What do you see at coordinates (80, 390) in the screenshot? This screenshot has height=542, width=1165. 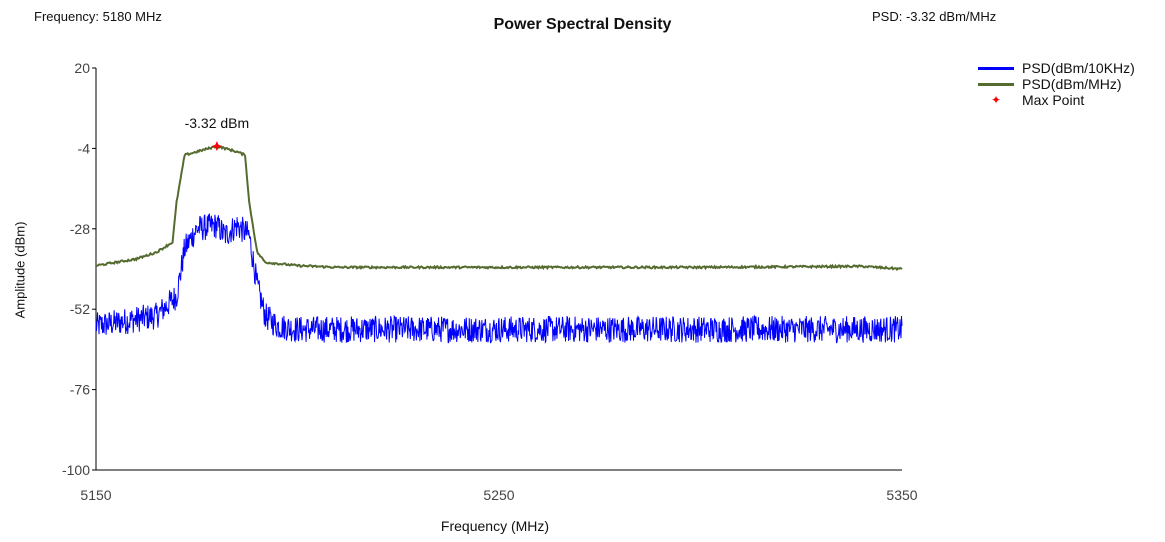 I see `y-tick-label: -76` at bounding box center [80, 390].